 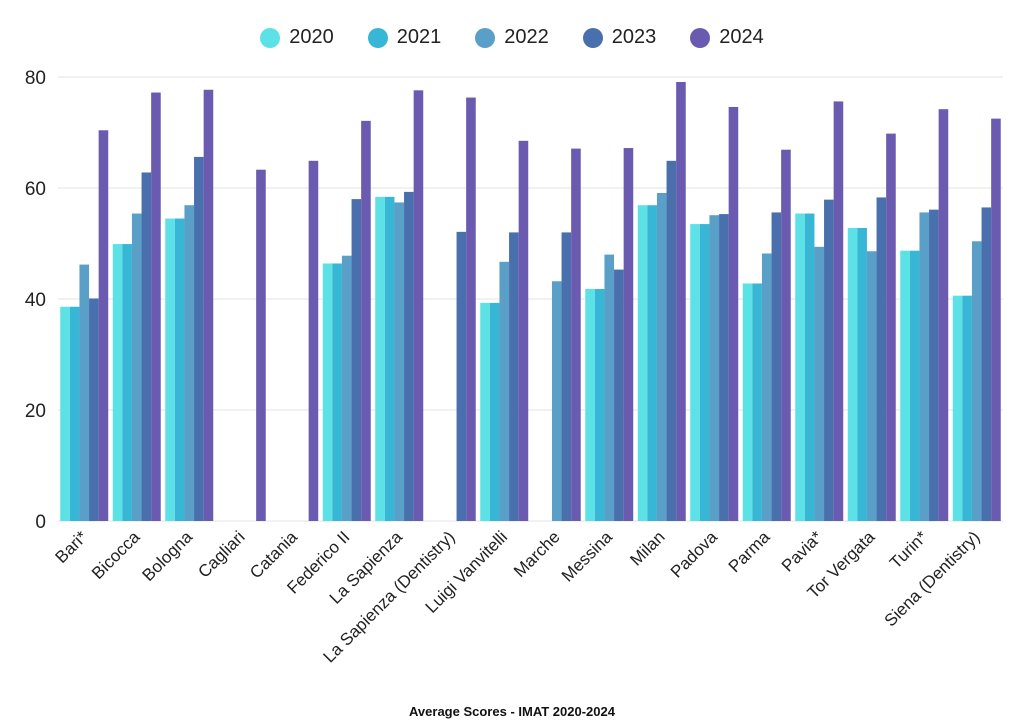 What do you see at coordinates (35, 300) in the screenshot?
I see `y-axis: 0 20 40 60 80` at bounding box center [35, 300].